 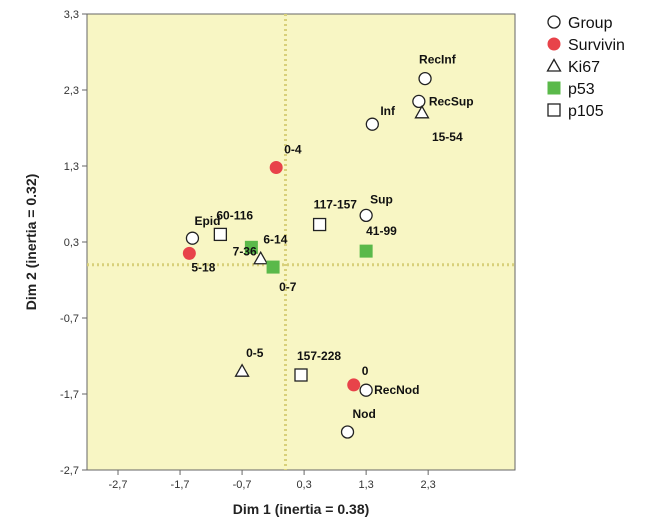 What do you see at coordinates (71, 91) in the screenshot?
I see `y-tick-label: 2,3` at bounding box center [71, 91].